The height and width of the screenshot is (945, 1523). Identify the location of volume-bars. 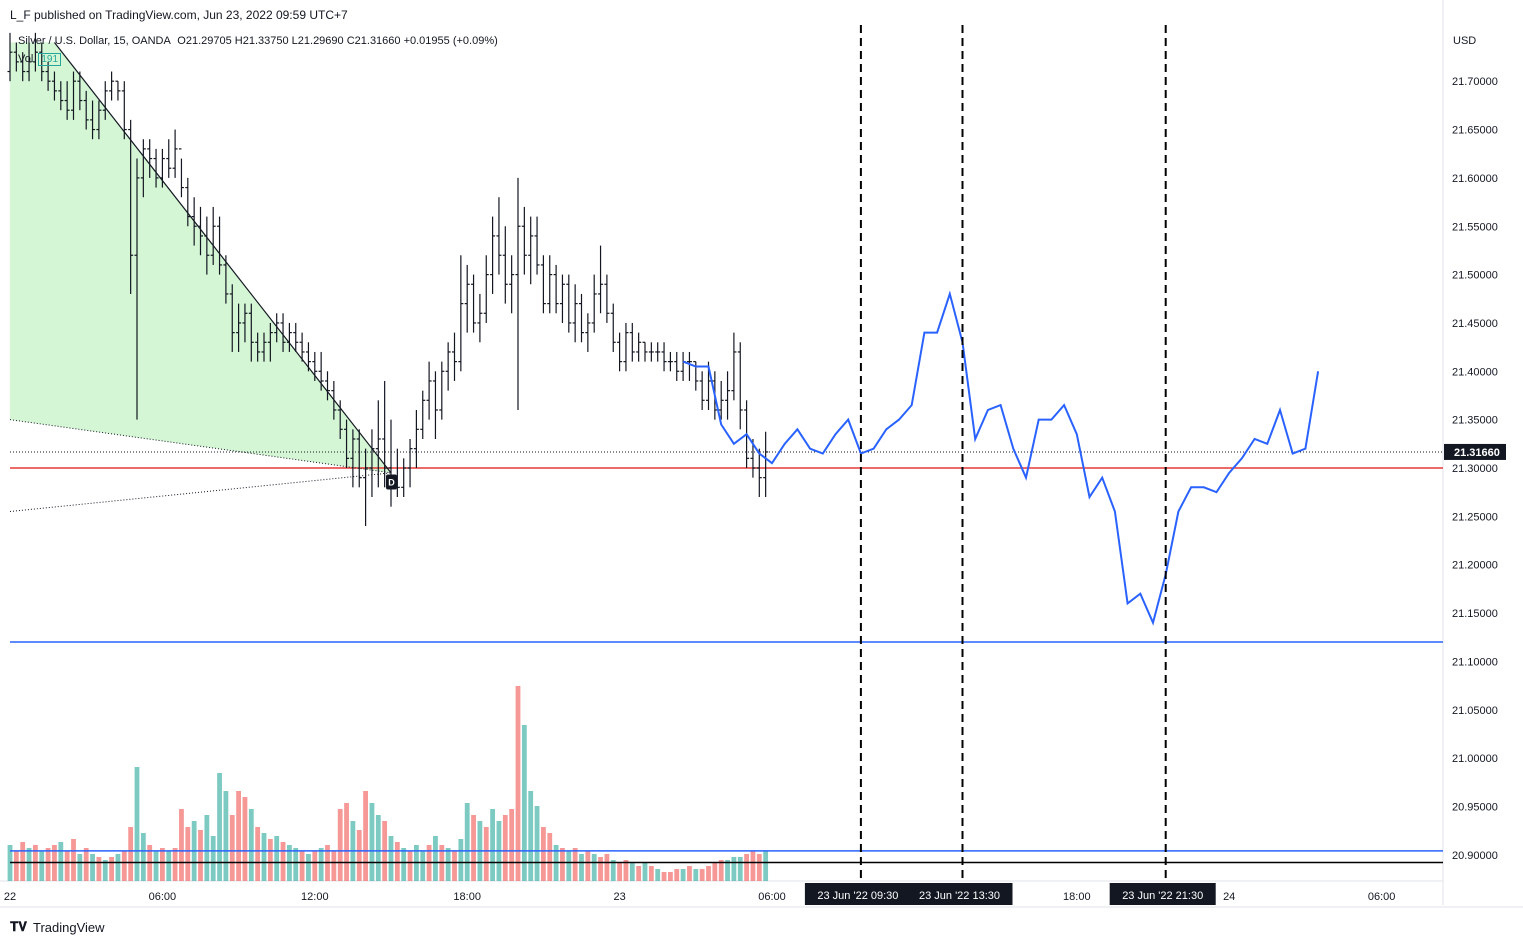
(388, 783).